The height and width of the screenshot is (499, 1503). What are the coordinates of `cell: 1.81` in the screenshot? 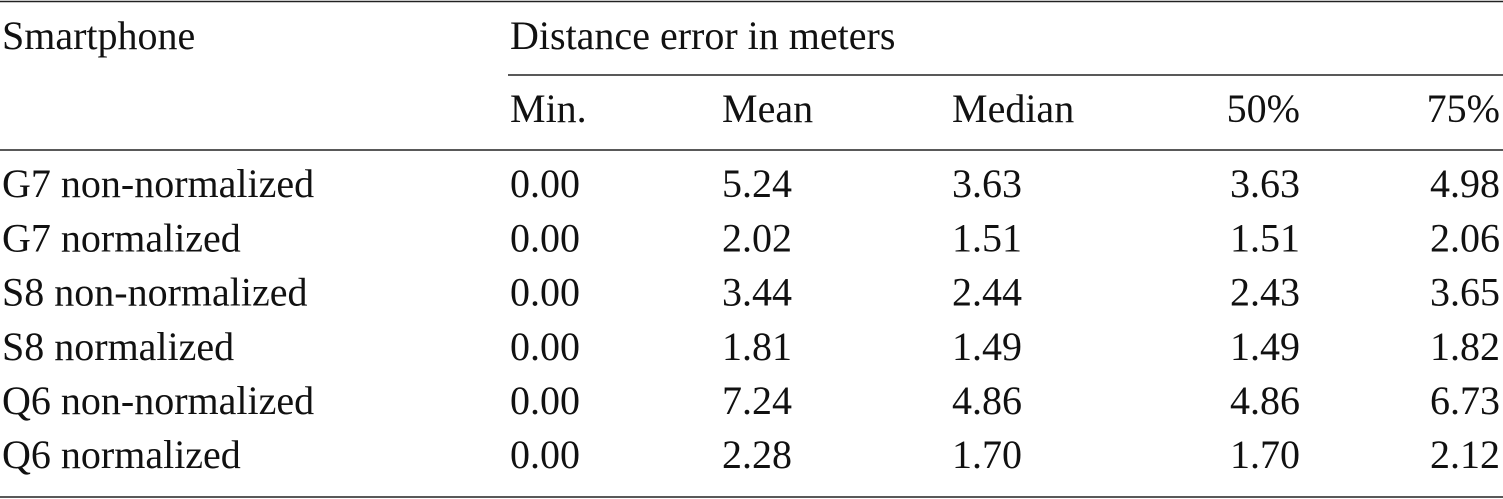 It's located at (757, 346).